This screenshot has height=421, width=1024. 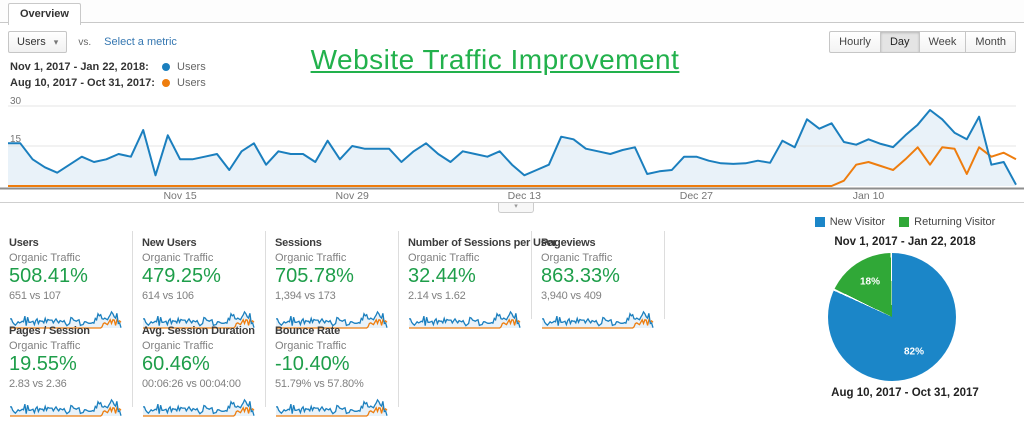 I want to click on metric-select: Users ▾, so click(x=38, y=42).